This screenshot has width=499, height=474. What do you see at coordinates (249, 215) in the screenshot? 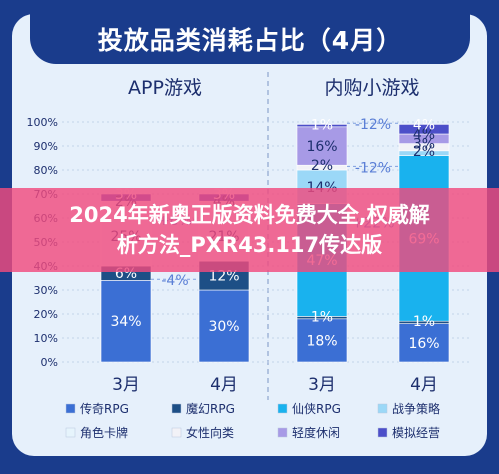
I see `banner-line-1: 2024年新奥正版资料免费大全,权威解` at bounding box center [249, 215].